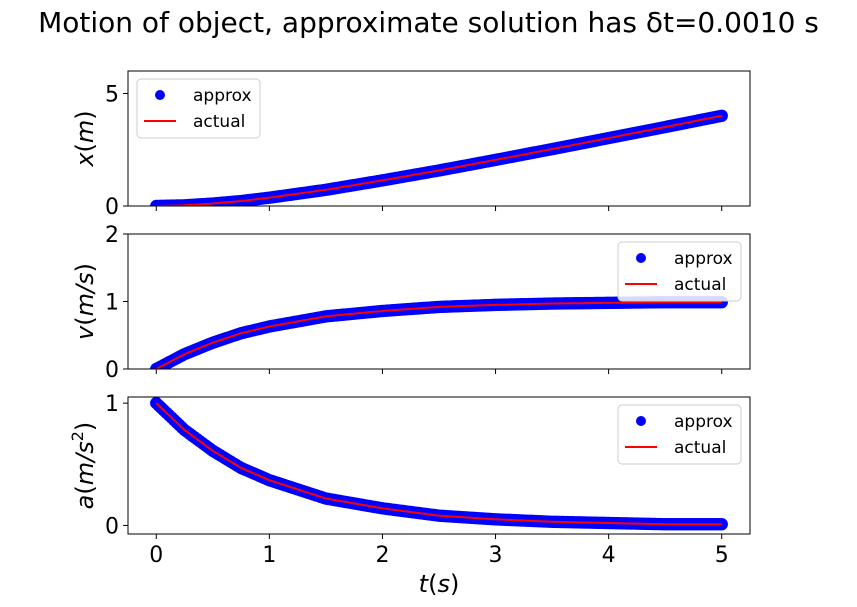 The height and width of the screenshot is (607, 857). I want to click on subplot-2-legend-box, so click(679, 271).